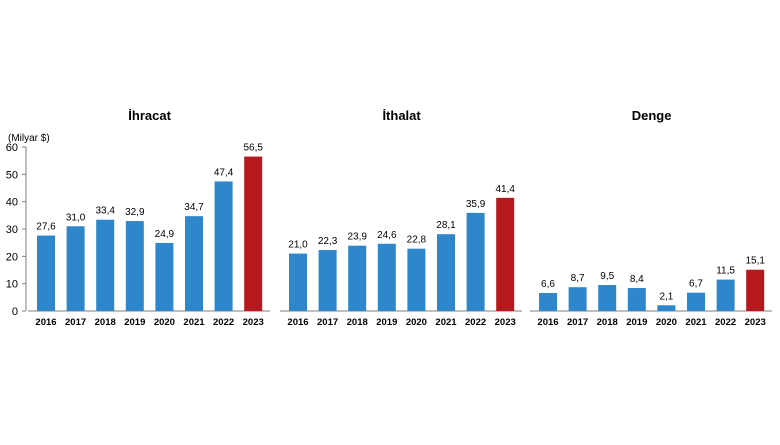  Describe the element at coordinates (12, 203) in the screenshot. I see `y-tick-label: 40` at that location.